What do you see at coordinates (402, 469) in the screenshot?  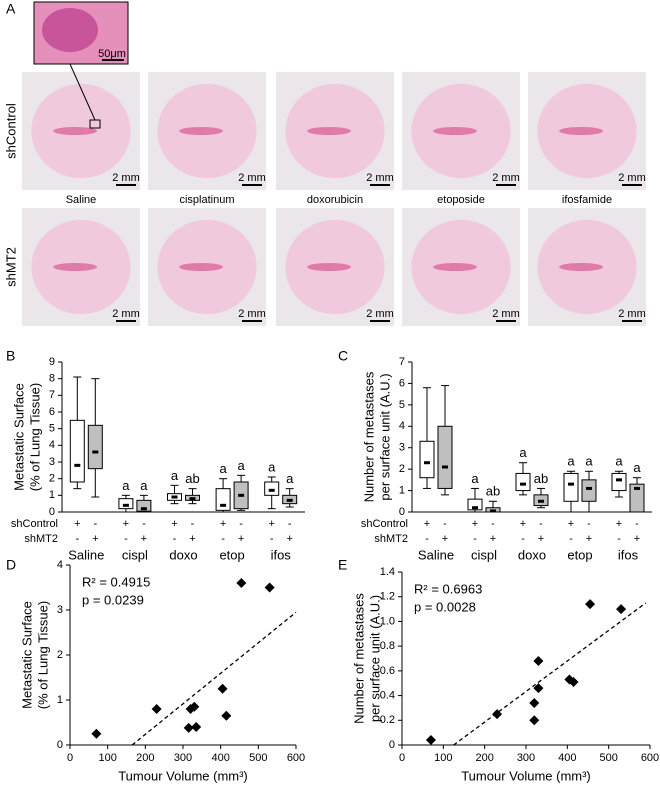 I see `y-tick-label: 2` at bounding box center [402, 469].